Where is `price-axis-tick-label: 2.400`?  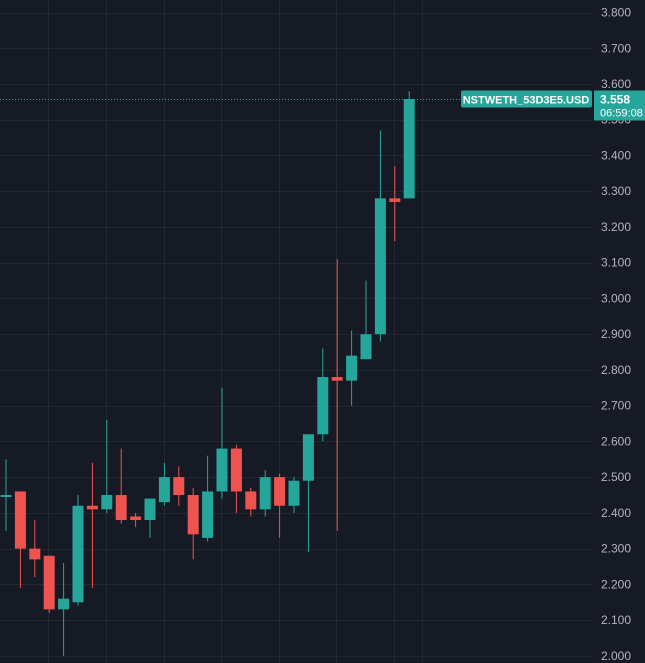
price-axis-tick-label: 2.400 is located at coordinates (616, 513).